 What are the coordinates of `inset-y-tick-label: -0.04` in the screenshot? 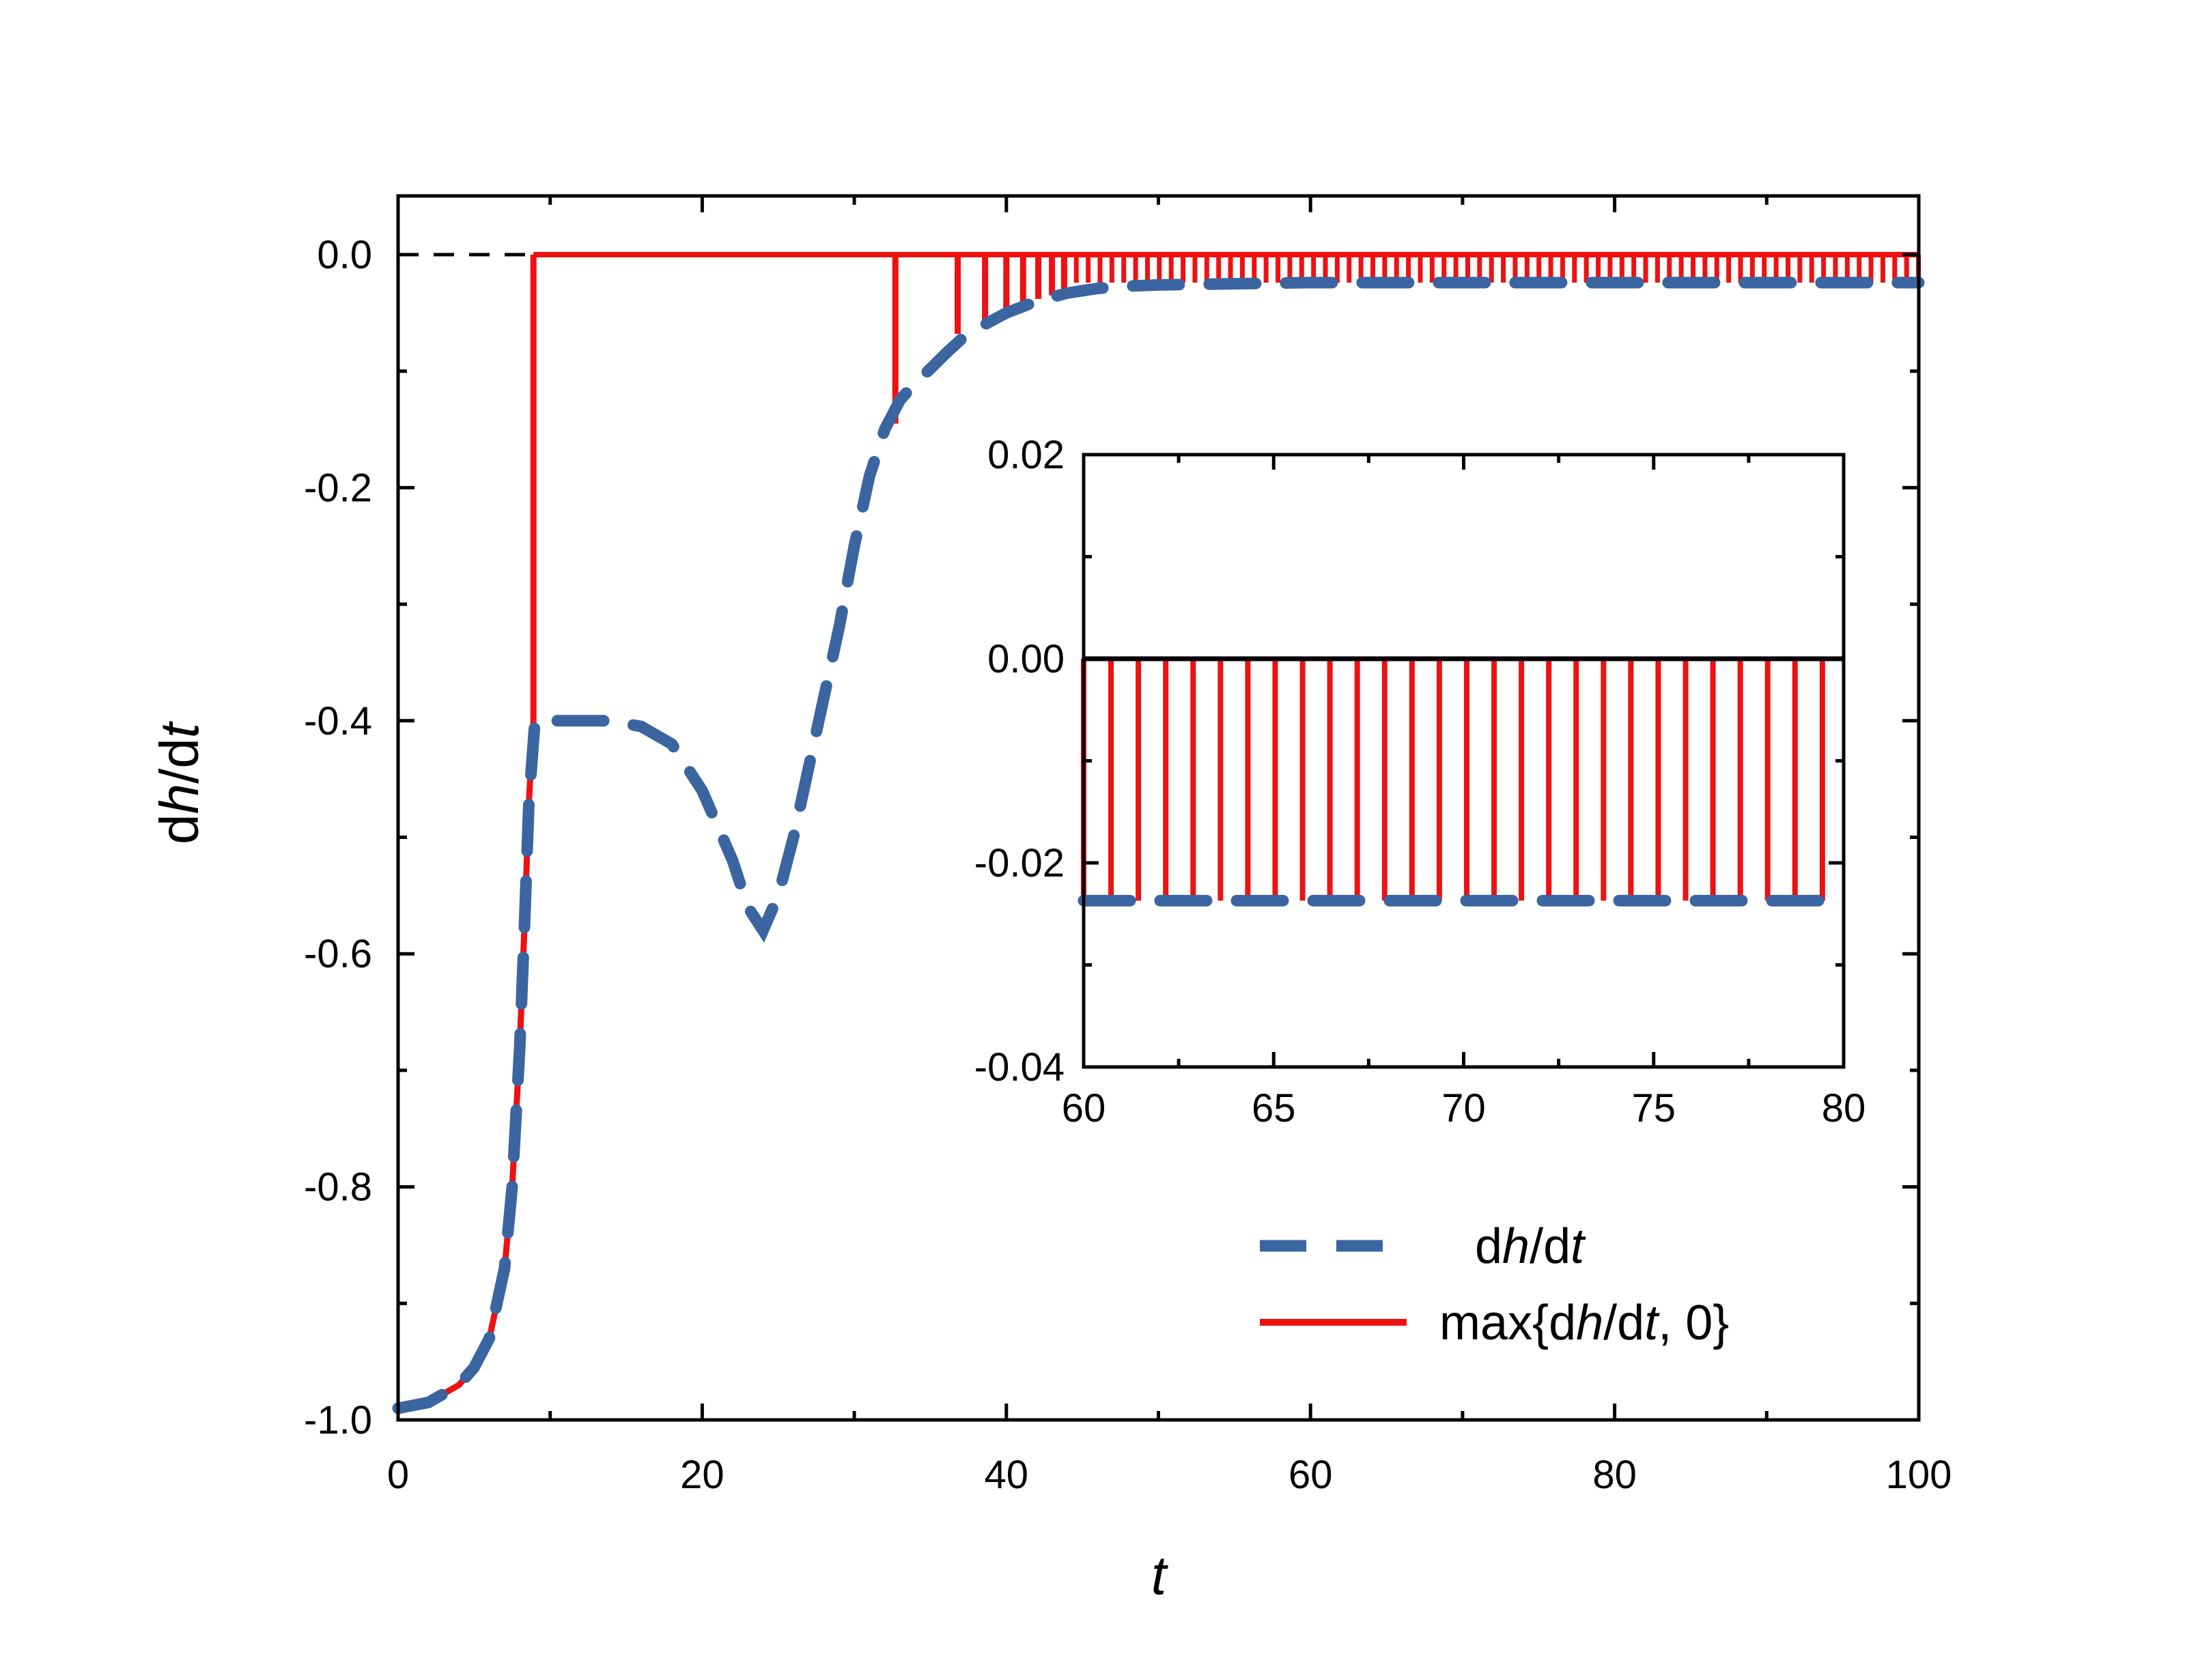 It's located at (1019, 1067).